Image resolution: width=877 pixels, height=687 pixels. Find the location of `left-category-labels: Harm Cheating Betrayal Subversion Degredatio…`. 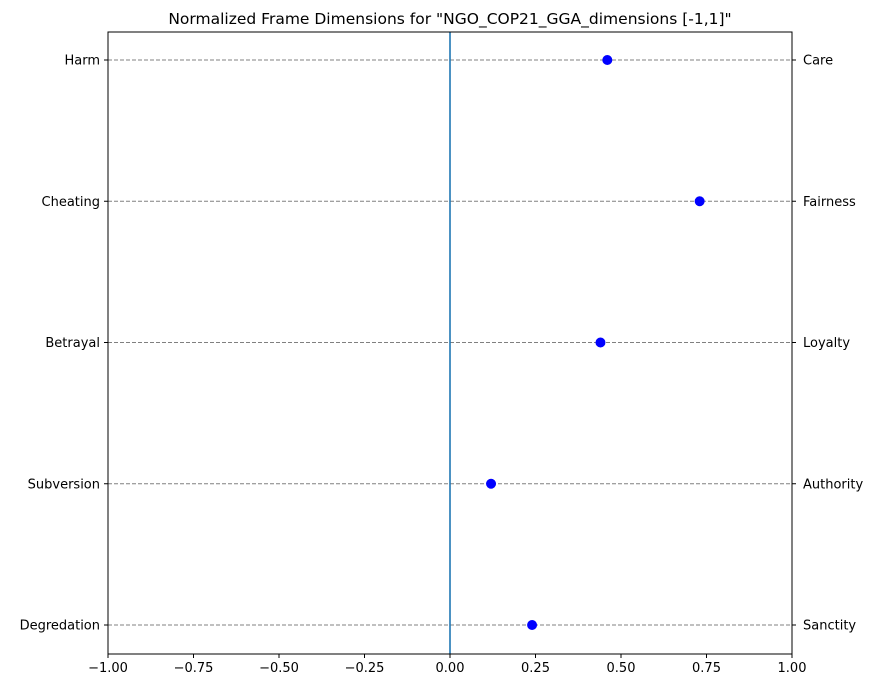

left-category-labels: Harm Cheating Betrayal Subversion Degredatio… is located at coordinates (64, 344).